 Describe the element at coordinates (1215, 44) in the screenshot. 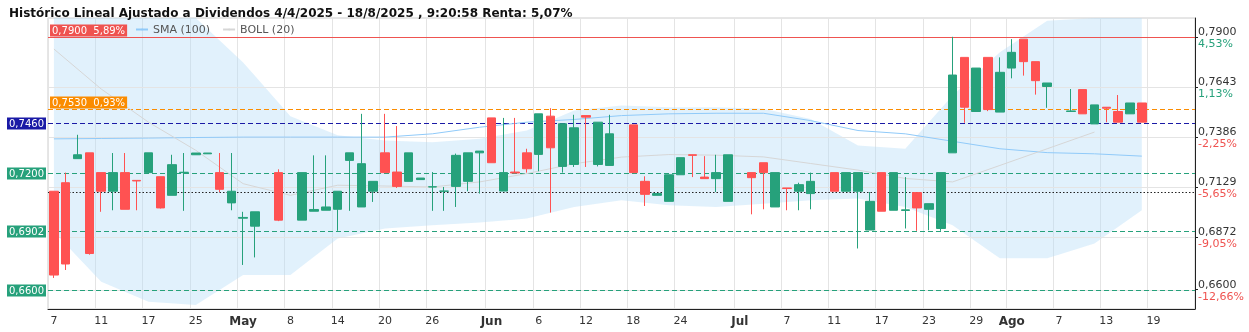

I see `text: 4,53%` at that location.